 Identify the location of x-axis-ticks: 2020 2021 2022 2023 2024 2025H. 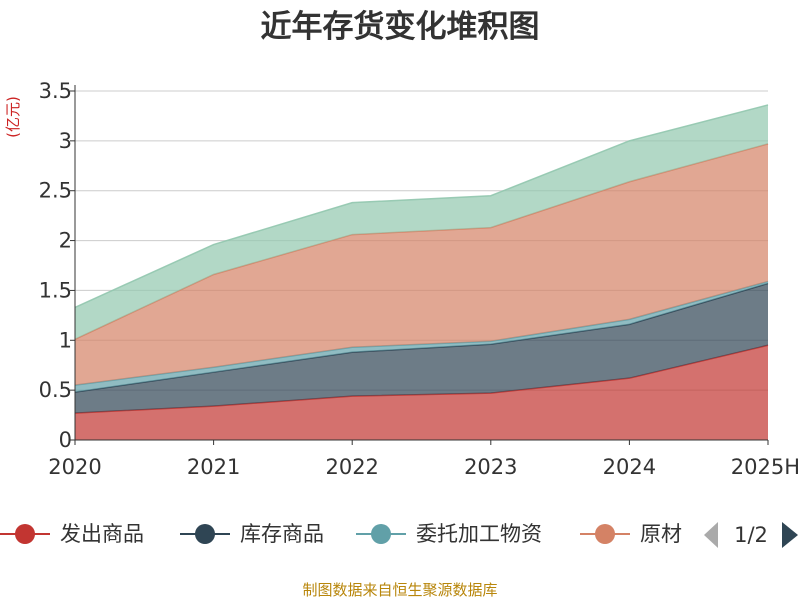
(424, 459).